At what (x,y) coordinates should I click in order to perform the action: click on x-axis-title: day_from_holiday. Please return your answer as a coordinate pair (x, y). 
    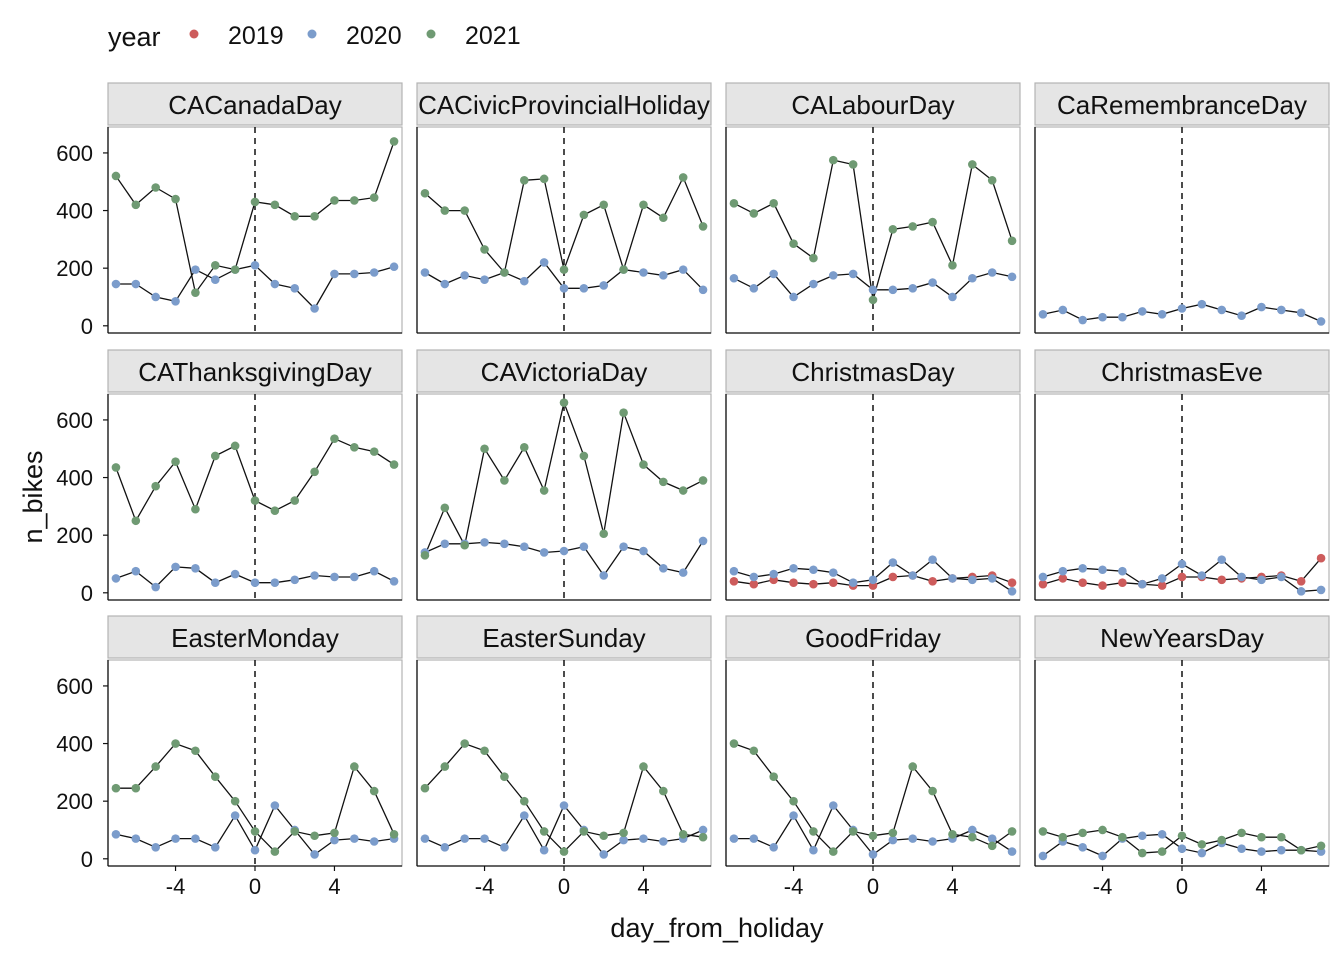
    Looking at the image, I should click on (717, 928).